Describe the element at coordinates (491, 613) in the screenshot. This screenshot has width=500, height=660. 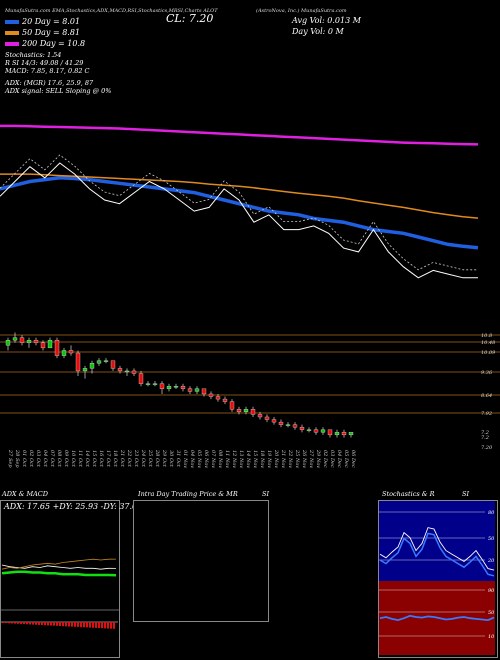
I see `rsi-tick: 50` at that location.